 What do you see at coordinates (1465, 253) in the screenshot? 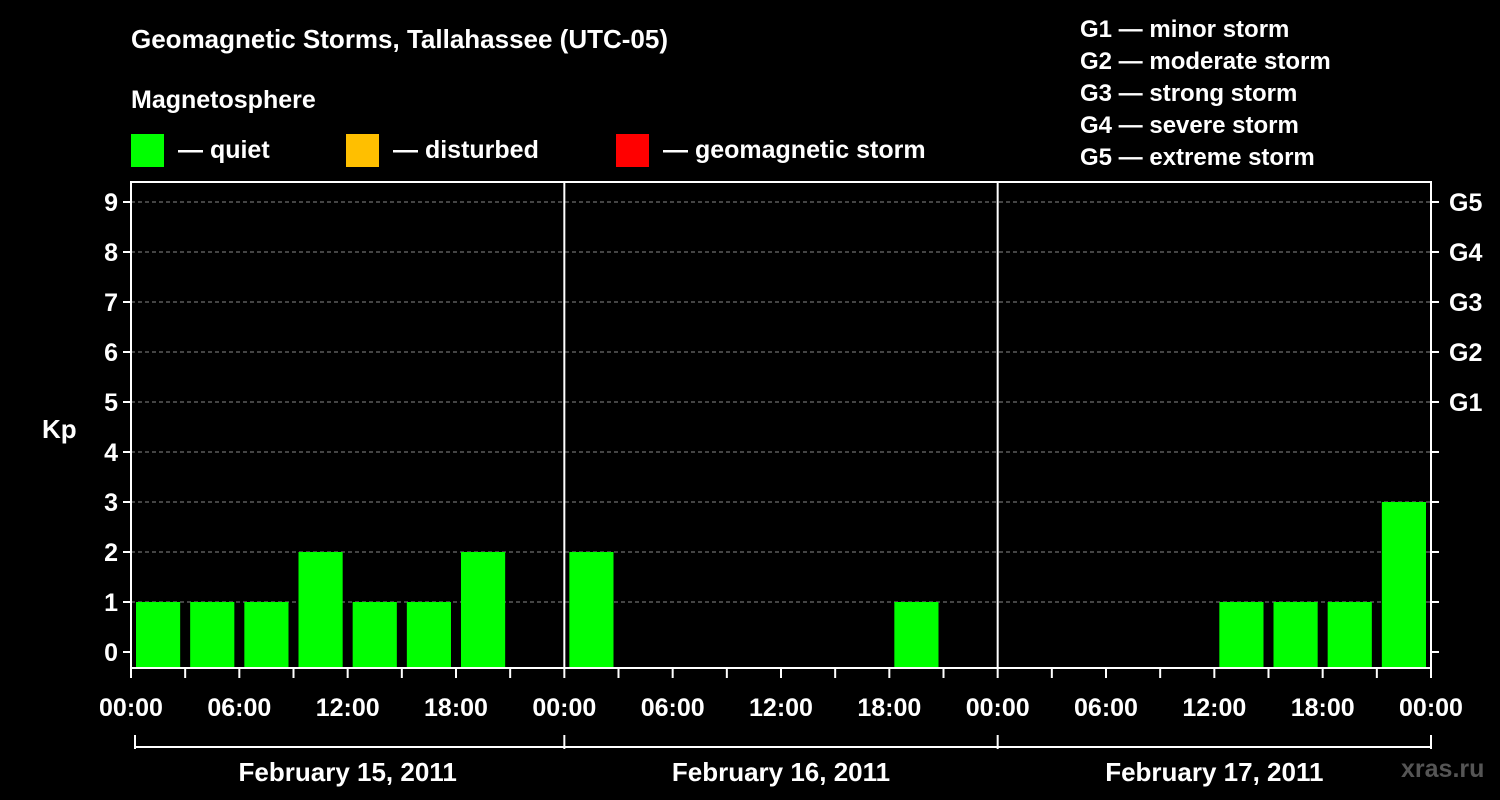
I see `right-axis-label-G4: G4` at bounding box center [1465, 253].